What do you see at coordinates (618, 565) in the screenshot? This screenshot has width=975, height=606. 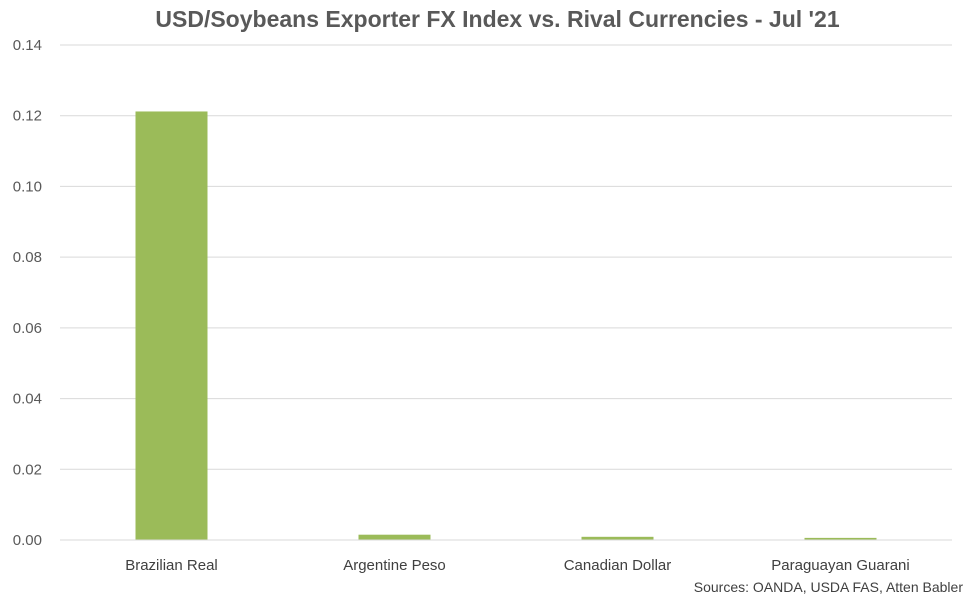 I see `x-tick-label: Canadian Dollar` at bounding box center [618, 565].